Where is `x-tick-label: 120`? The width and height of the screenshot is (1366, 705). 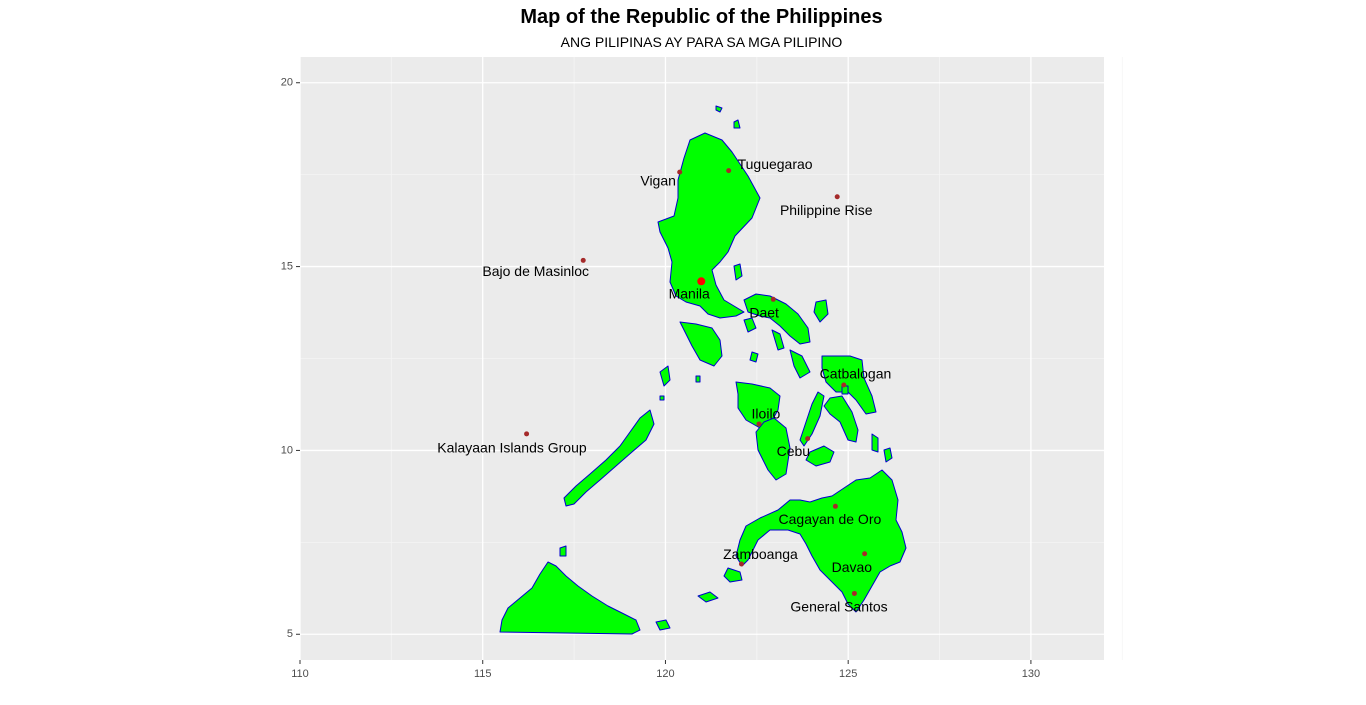 x-tick-label: 120 is located at coordinates (665, 674).